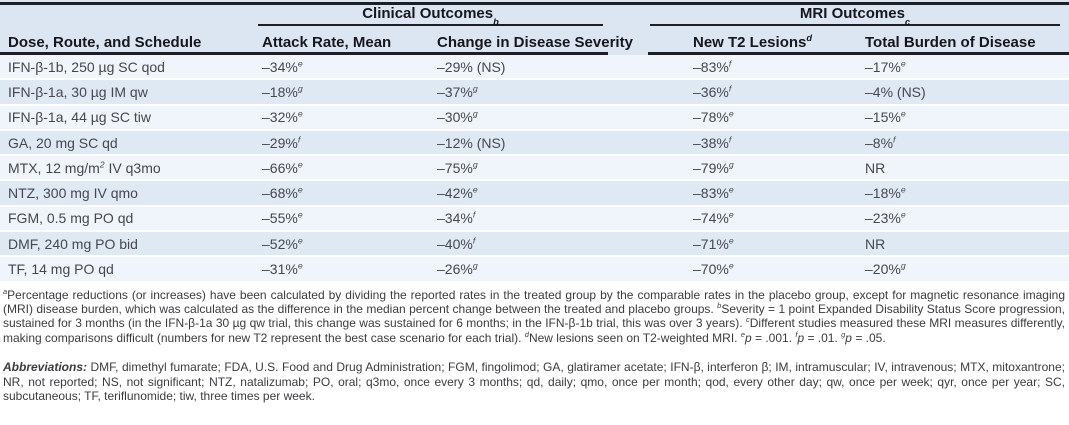 The height and width of the screenshot is (425, 1069). What do you see at coordinates (84, 167) in the screenshot?
I see `dose-route-schedule-cell: MTX, 12 mg/m2 IV q3mo` at bounding box center [84, 167].